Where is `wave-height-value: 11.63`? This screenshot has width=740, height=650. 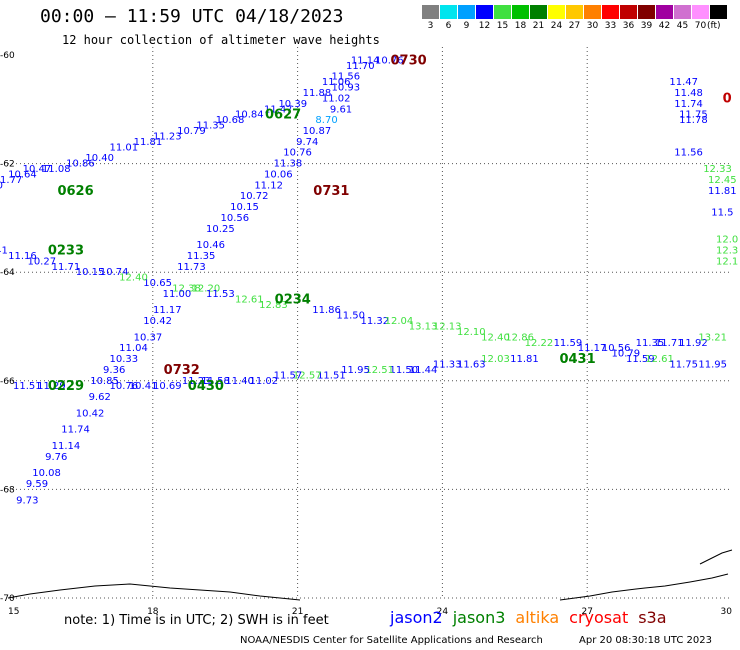 wave-height-value: 11.63 is located at coordinates (471, 365).